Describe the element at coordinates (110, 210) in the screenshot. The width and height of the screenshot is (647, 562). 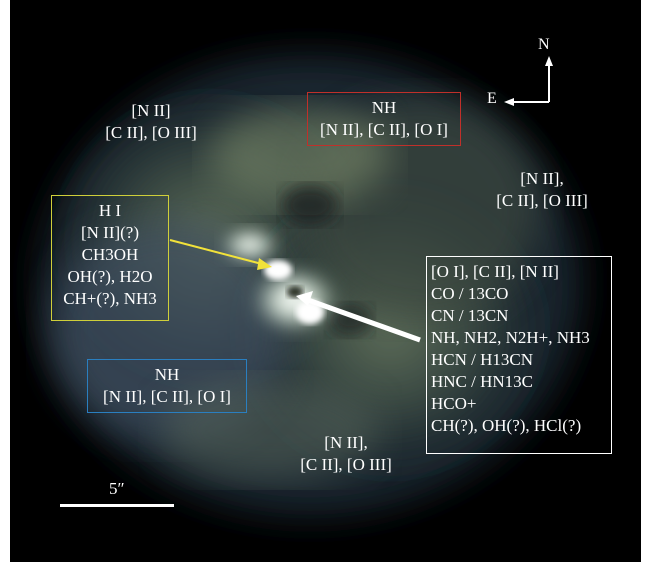
I see `yellow-box-line1: H I` at that location.